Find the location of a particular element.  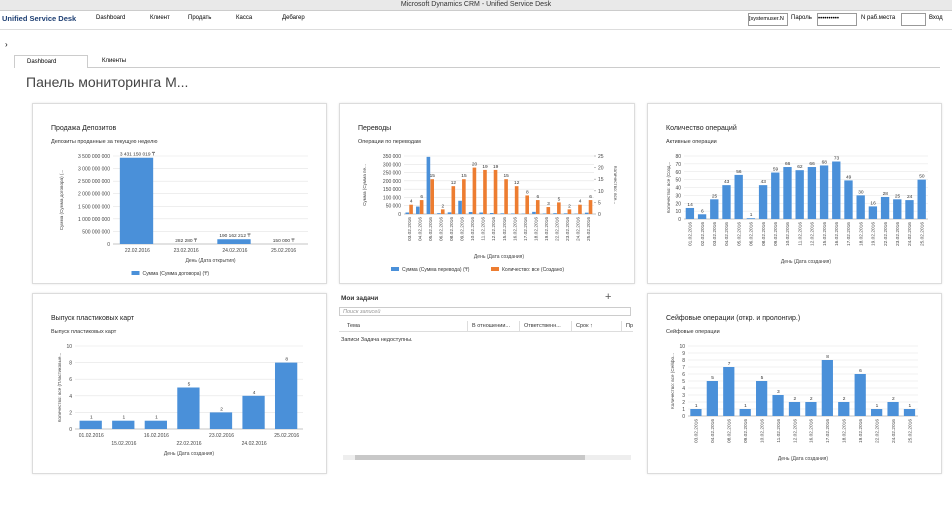

y-tick-label: 3 000 000 000 is located at coordinates (94, 170).